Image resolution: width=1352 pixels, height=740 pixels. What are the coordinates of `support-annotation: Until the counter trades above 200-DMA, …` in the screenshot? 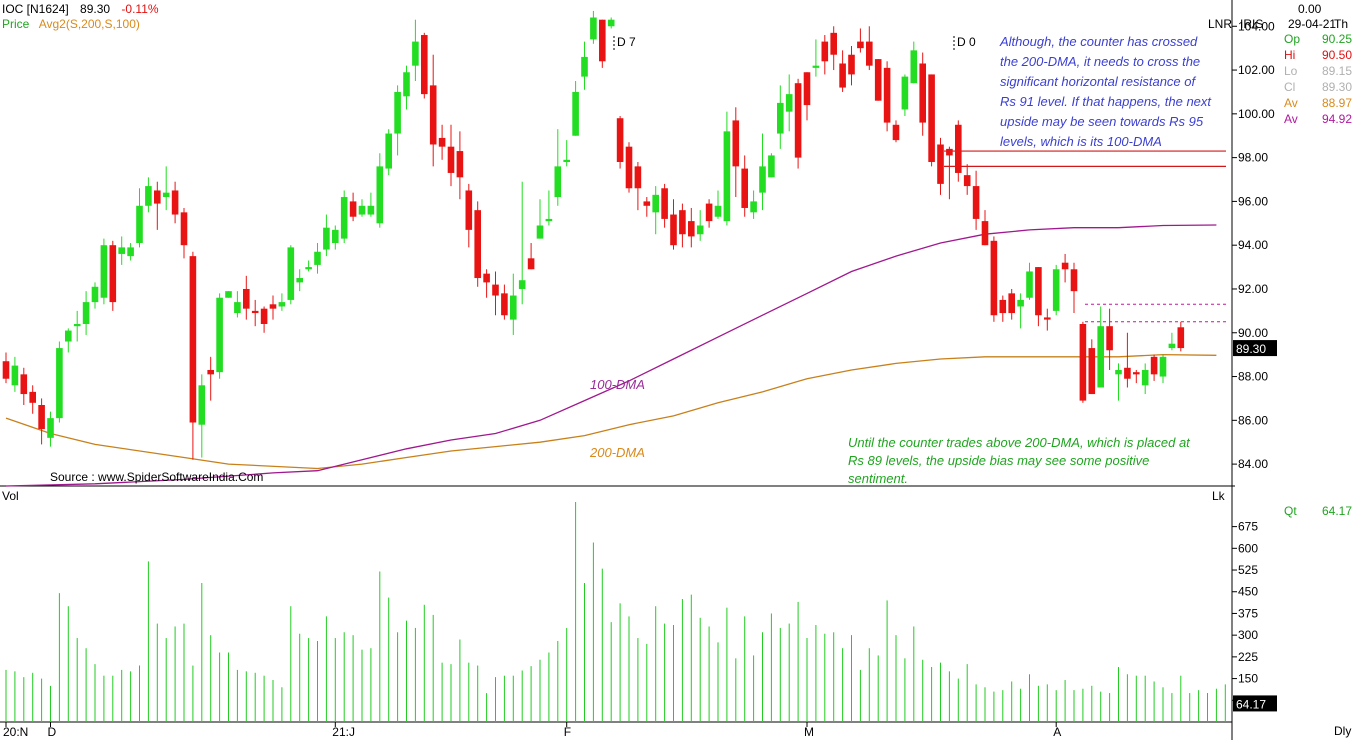 It's located at (1019, 460).